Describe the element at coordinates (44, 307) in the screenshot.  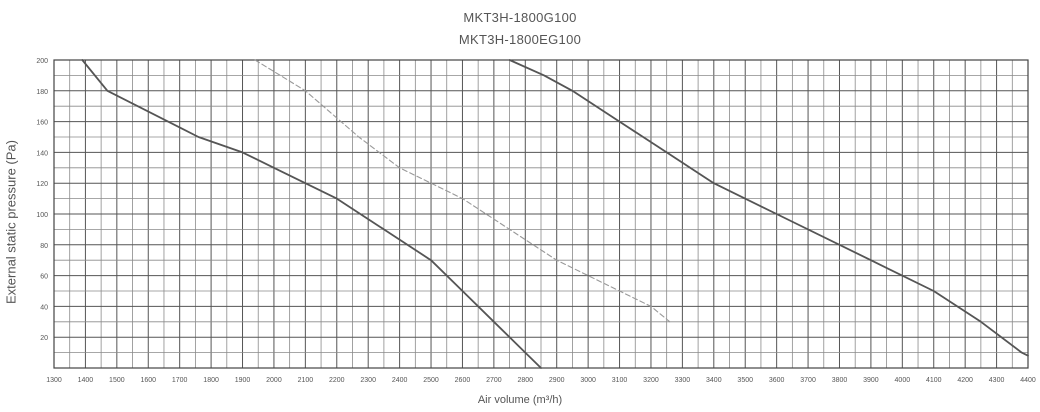
I see `y-tick-label: 40` at that location.